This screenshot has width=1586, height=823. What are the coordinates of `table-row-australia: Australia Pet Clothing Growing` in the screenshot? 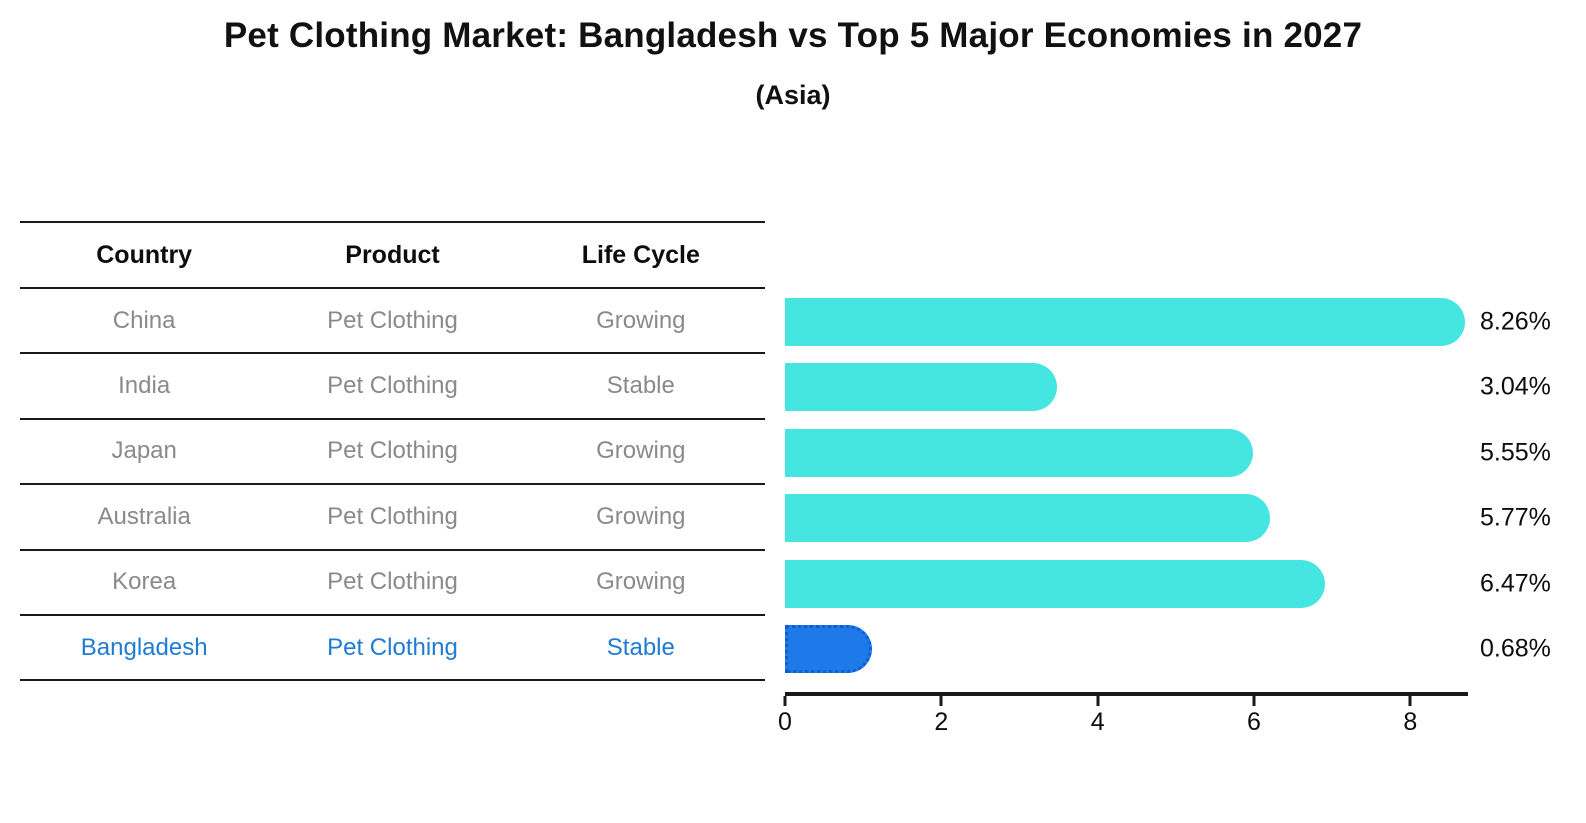 It's located at (392, 517).